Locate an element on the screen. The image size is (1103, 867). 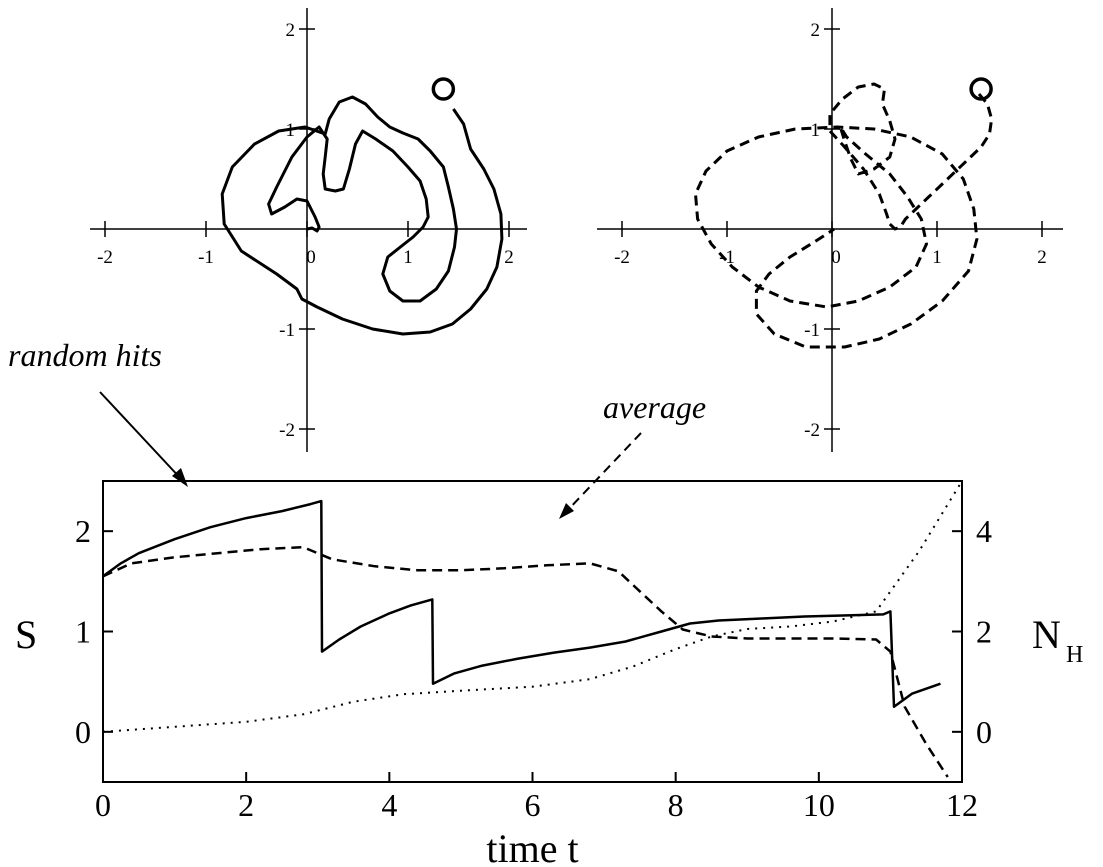
annotation-arrow-random-hits is located at coordinates (141, 436).